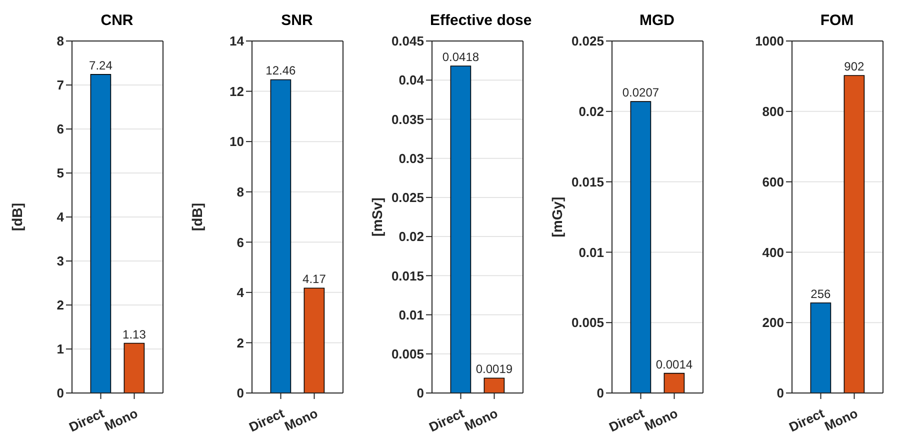 This screenshot has height=438, width=914. Describe the element at coordinates (854, 66) in the screenshot. I see `data-label: 902` at that location.